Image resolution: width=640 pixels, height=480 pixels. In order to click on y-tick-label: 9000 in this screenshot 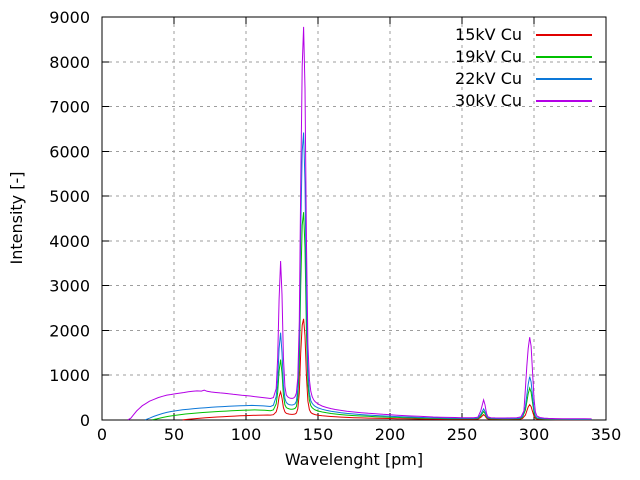, I will do `click(69, 17)`.